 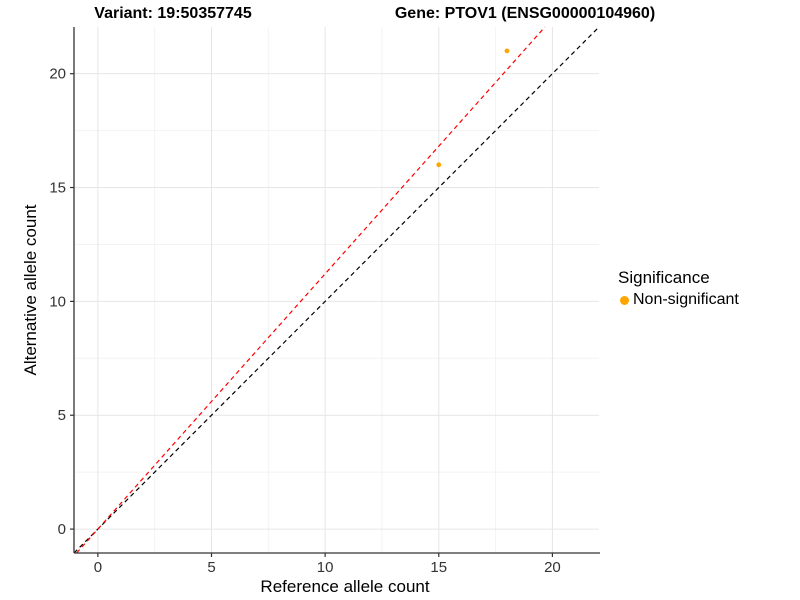 I want to click on y-tick-label: 5, so click(x=62, y=415).